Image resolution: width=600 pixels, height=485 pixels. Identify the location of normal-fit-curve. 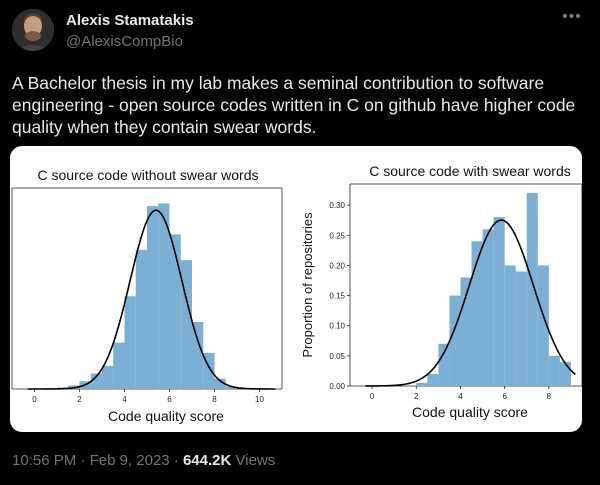
(470, 303).